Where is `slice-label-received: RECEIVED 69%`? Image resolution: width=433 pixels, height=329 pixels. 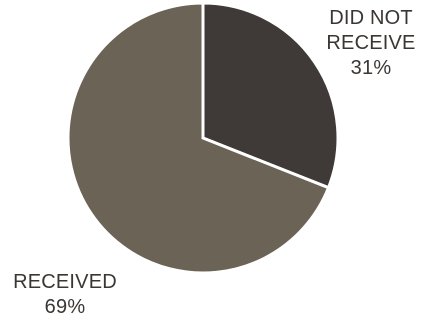
slice-label-received: RECEIVED 69% is located at coordinates (65, 295).